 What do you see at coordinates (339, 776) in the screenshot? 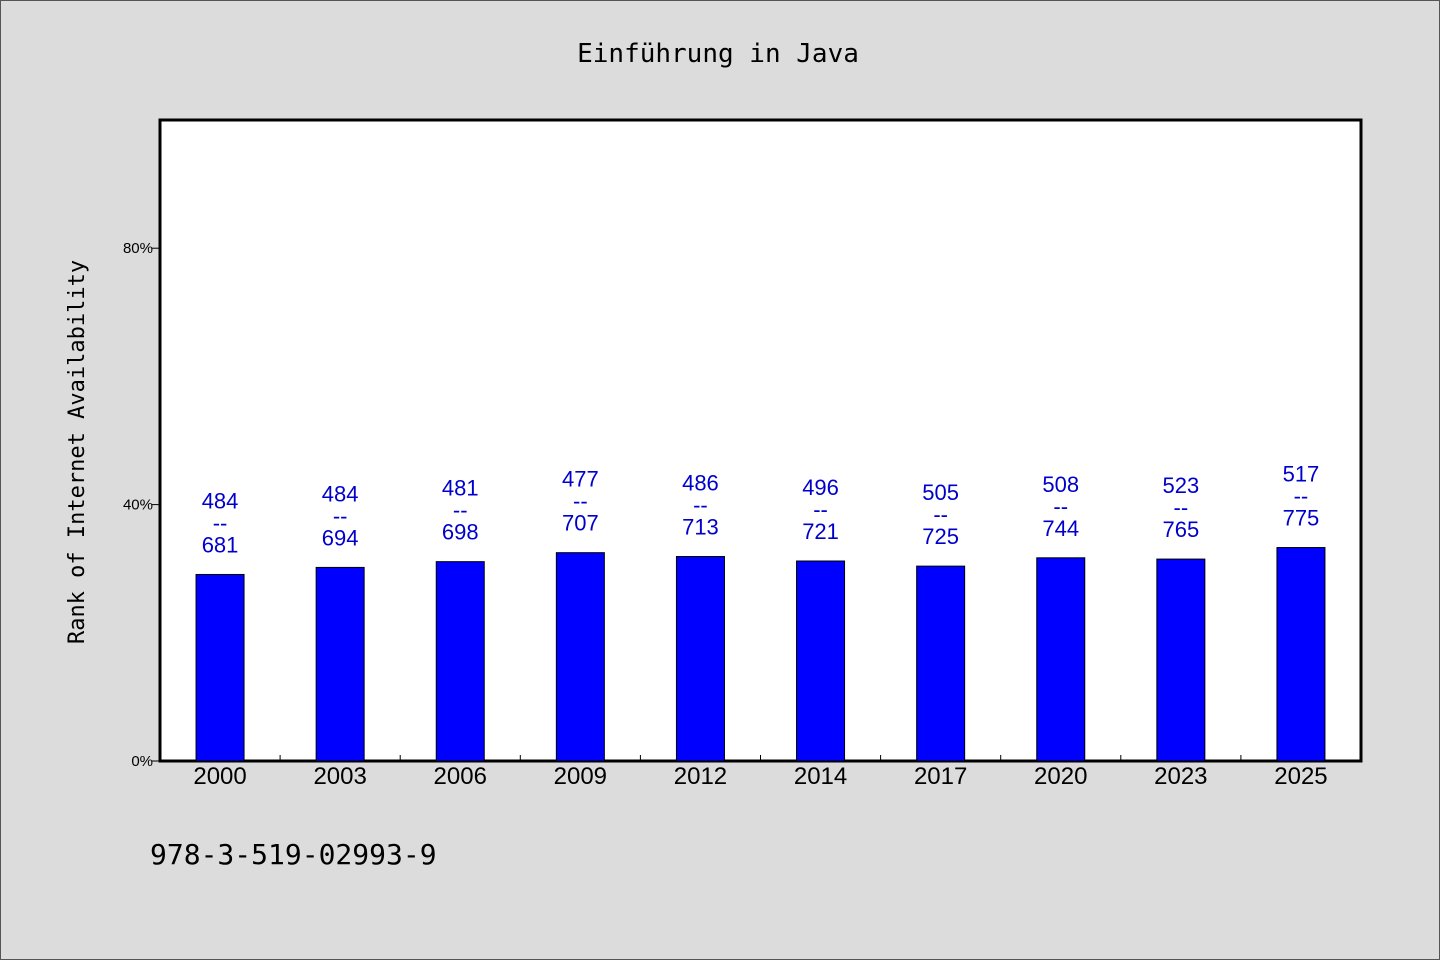
I see `x-tick-label: 2003` at bounding box center [339, 776].